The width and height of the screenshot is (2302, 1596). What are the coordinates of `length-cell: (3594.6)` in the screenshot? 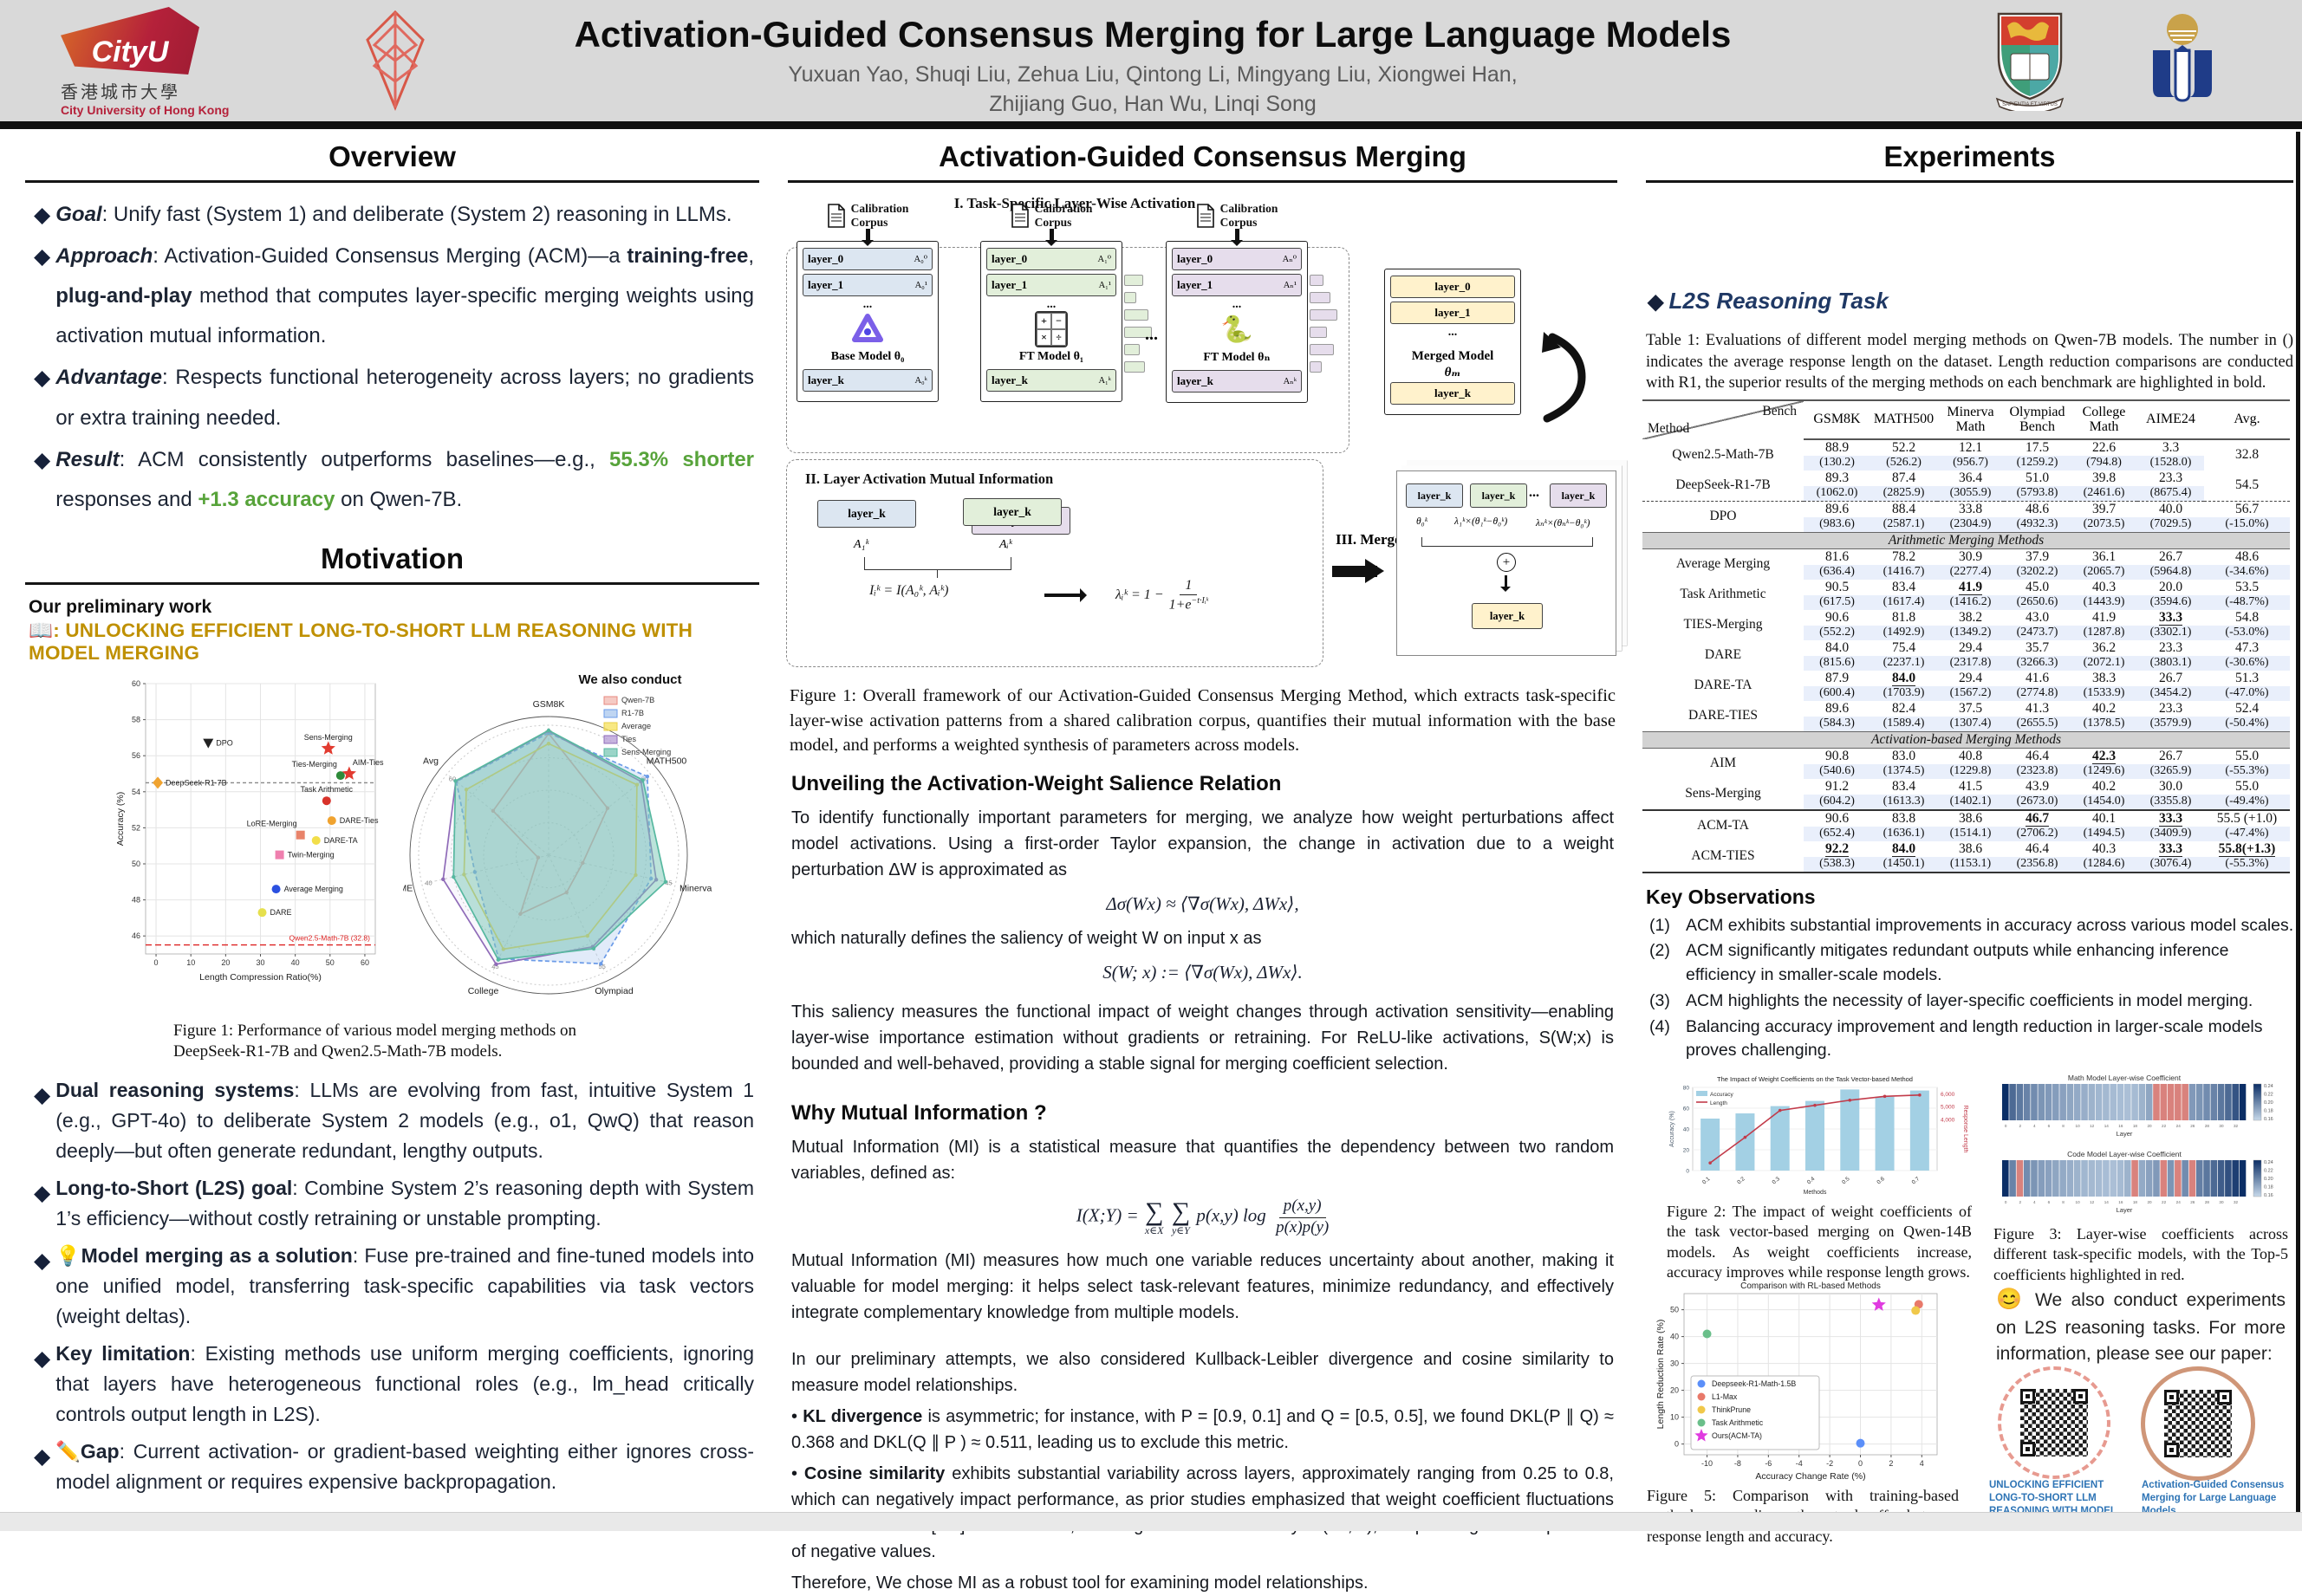 It's located at (2170, 602).